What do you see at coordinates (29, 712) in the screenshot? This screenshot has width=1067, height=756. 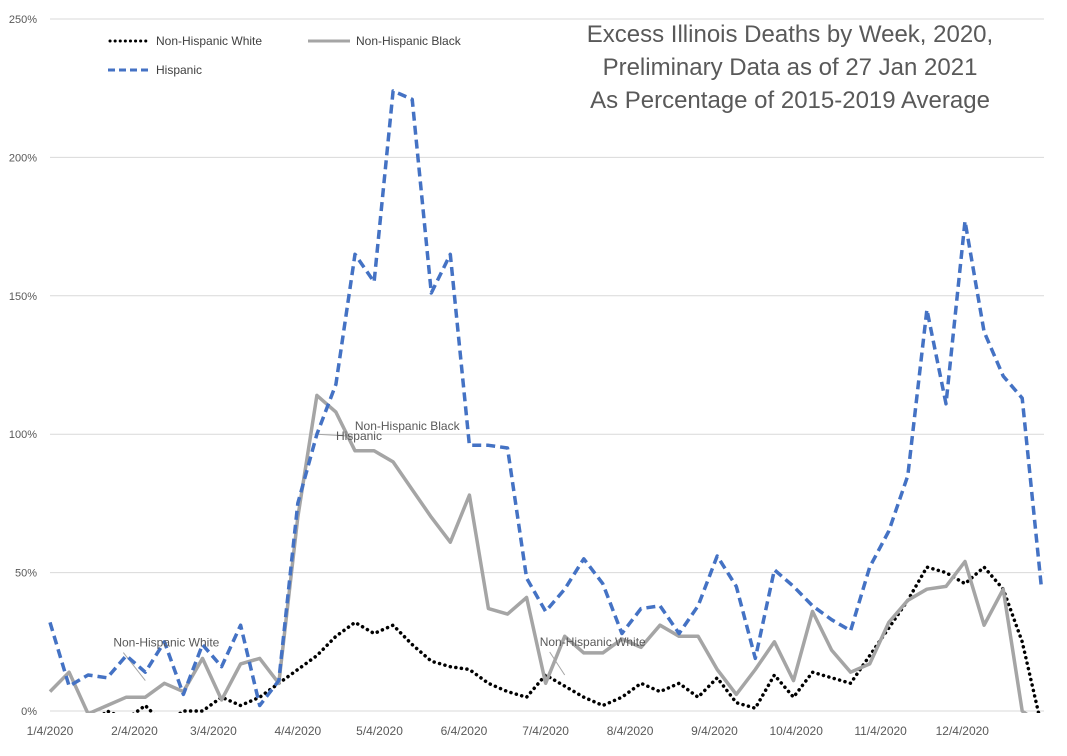 I see `y-tick-label: 0%` at bounding box center [29, 712].